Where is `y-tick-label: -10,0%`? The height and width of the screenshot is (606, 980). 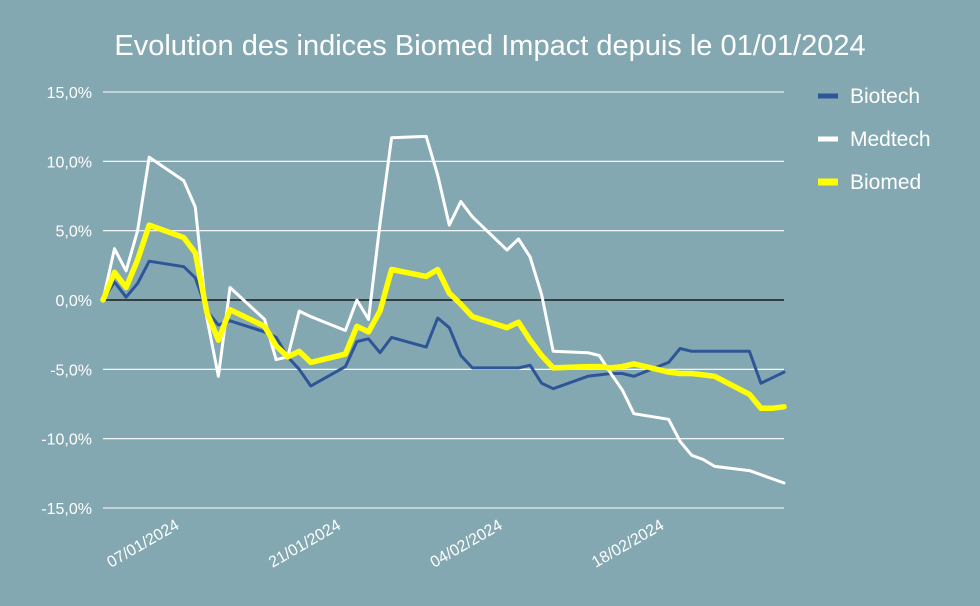
y-tick-label: -10,0% is located at coordinates (66, 440).